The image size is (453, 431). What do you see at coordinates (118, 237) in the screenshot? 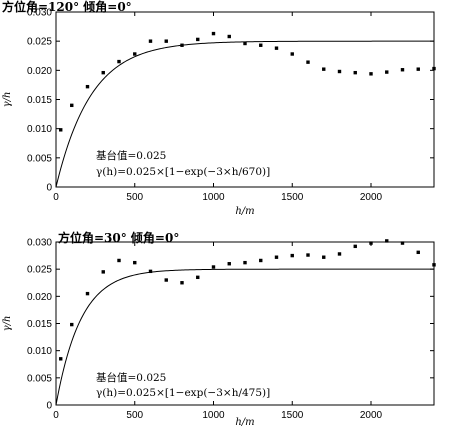
I see `chart-title: 方位角=30° 倾角=0°` at bounding box center [118, 237].